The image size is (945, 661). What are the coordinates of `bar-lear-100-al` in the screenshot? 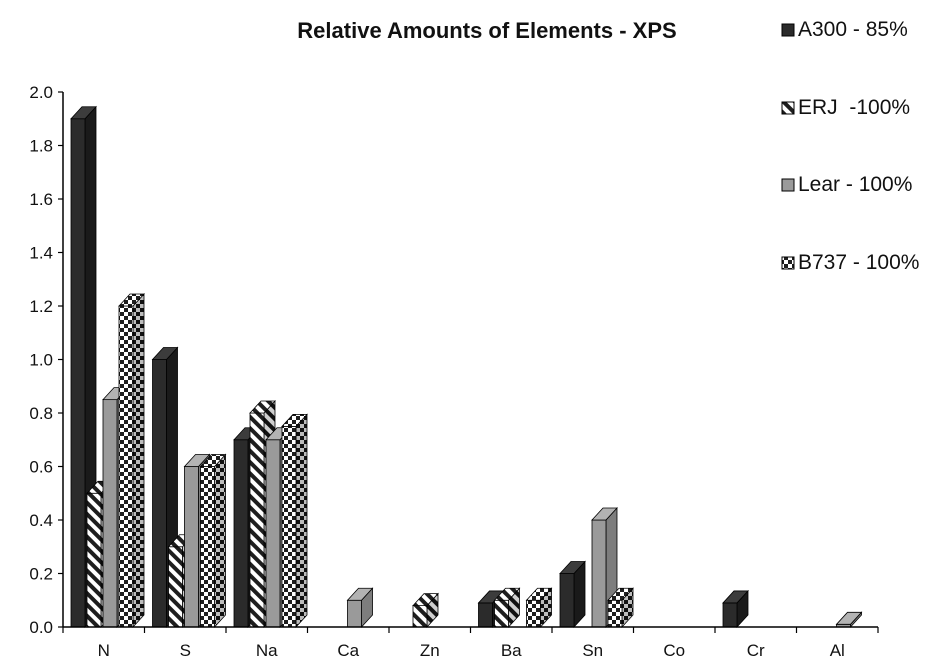 It's located at (849, 620).